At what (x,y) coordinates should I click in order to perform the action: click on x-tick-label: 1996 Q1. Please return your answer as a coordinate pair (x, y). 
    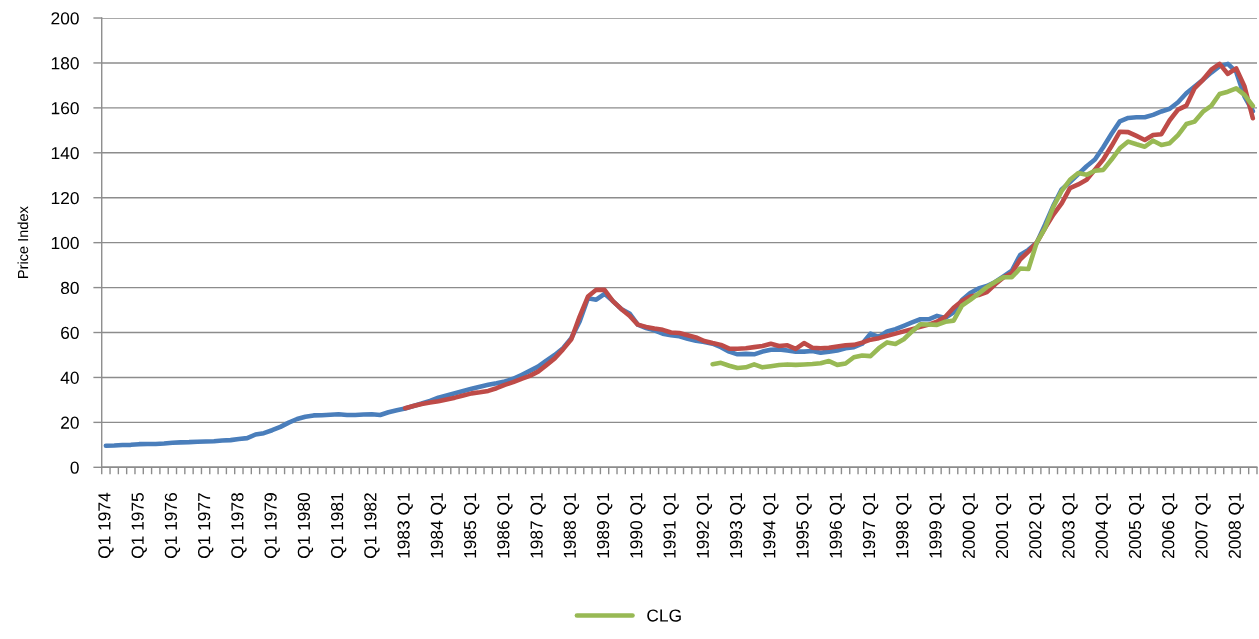
    Looking at the image, I should click on (837, 525).